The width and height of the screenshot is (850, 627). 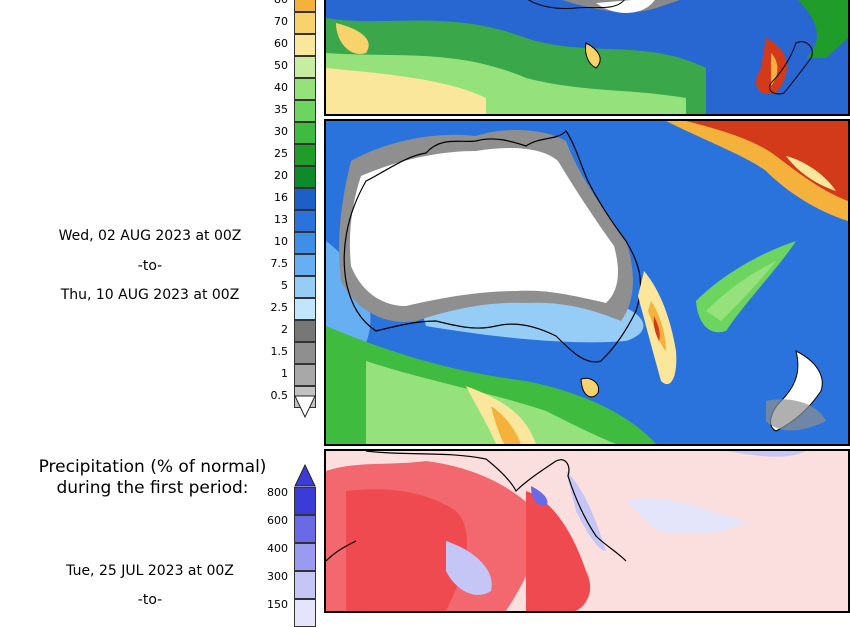 What do you see at coordinates (305, 475) in the screenshot?
I see `colorbar-arrow-up` at bounding box center [305, 475].